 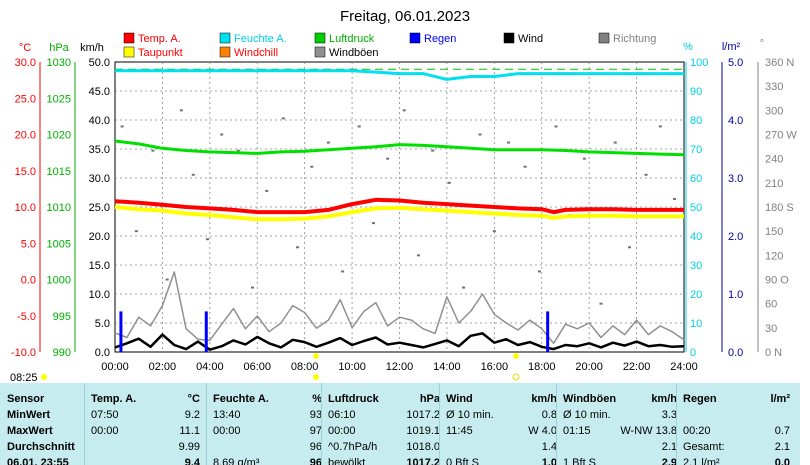 What do you see at coordinates (423, 447) in the screenshot?
I see `stats-value: 1018.0` at bounding box center [423, 447].